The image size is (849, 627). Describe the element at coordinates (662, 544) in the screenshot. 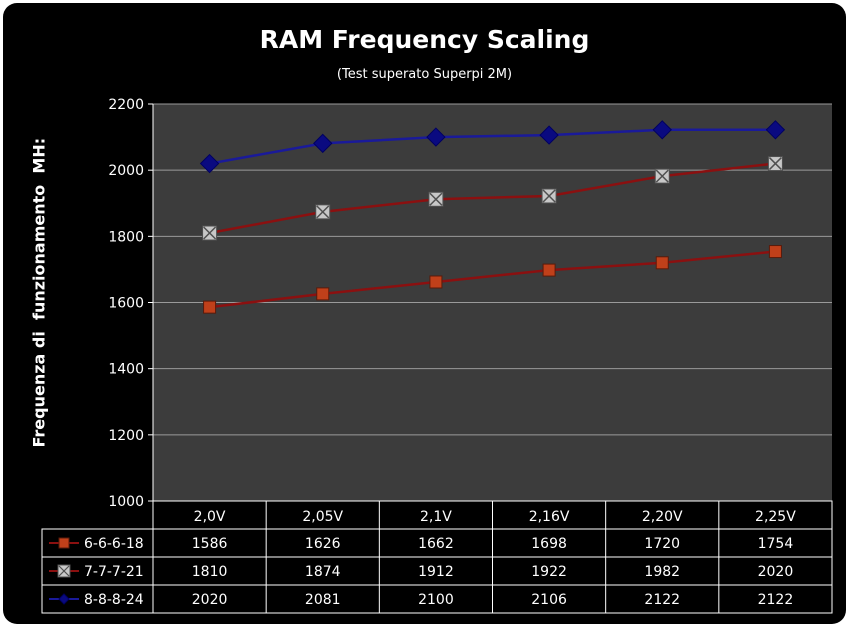

I see `table-cell-value: 1720` at that location.